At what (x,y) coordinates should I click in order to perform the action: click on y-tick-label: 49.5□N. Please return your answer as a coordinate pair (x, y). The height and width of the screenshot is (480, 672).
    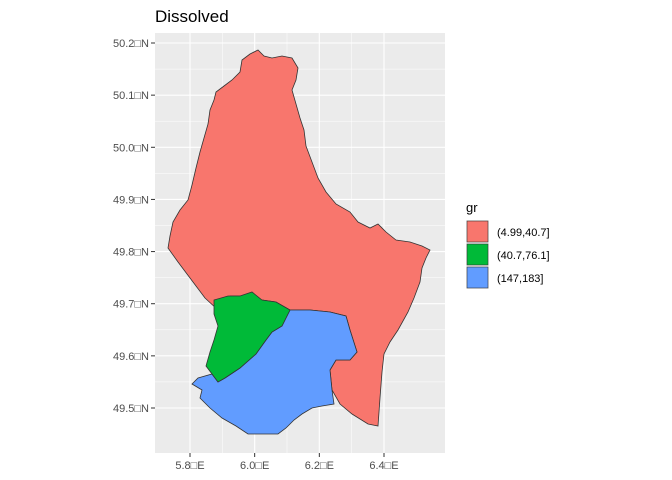
    Looking at the image, I should click on (131, 409).